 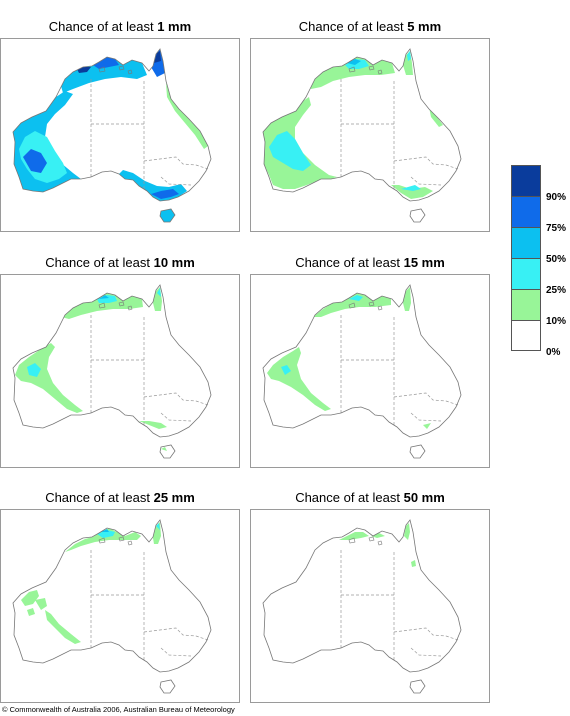 What do you see at coordinates (556, 259) in the screenshot?
I see `legend-label: 50%` at bounding box center [556, 259].